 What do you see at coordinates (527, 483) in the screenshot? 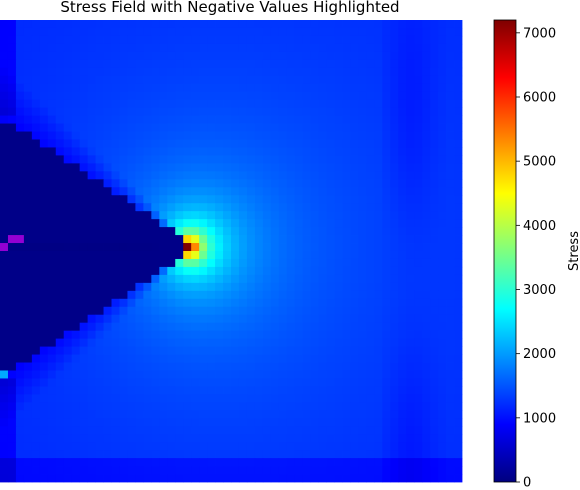
I see `colorbar-tick-label: 0` at bounding box center [527, 483].